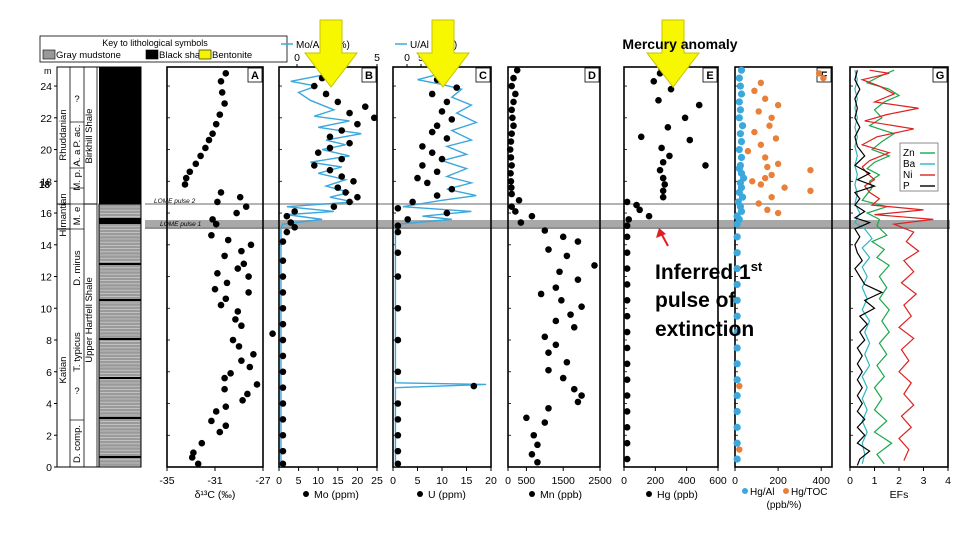 The height and width of the screenshot is (535, 973). I want to click on panel-letter: A, so click(255, 76).